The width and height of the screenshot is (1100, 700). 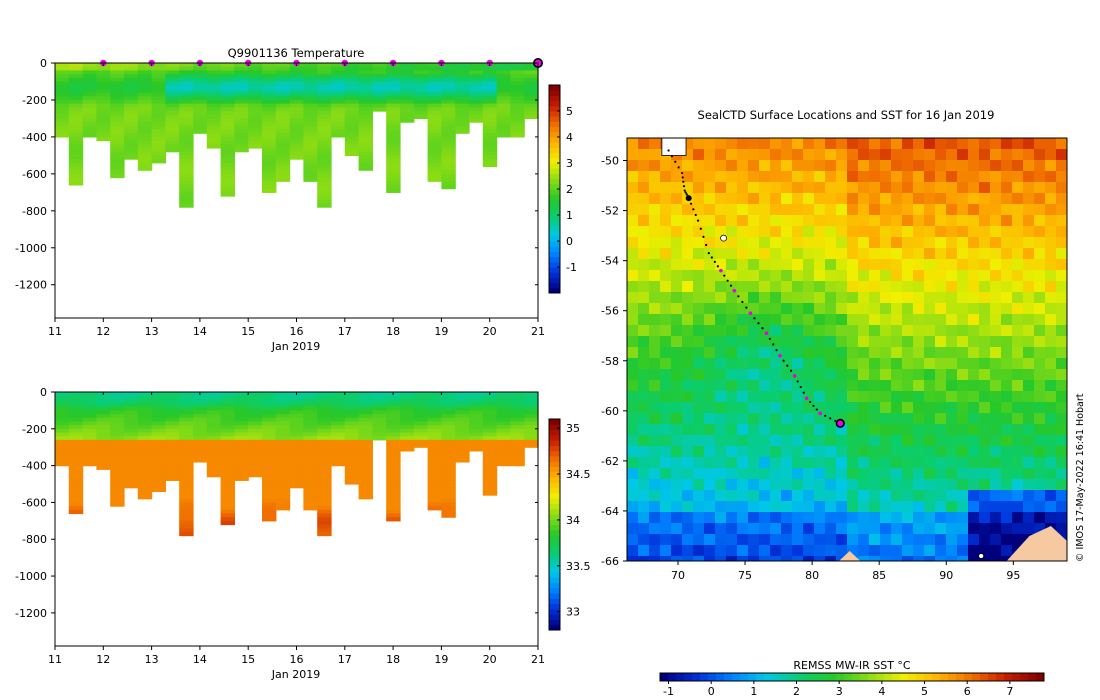 What do you see at coordinates (441, 331) in the screenshot?
I see `x-tick-label: 19` at bounding box center [441, 331].